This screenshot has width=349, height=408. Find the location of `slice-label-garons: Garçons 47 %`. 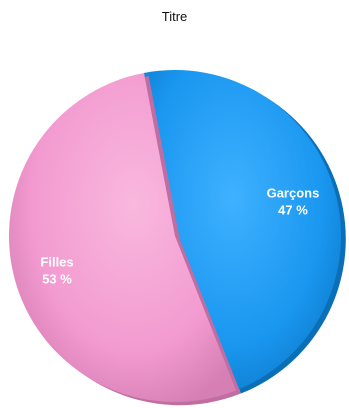

slice-label-garons: Garçons 47 % is located at coordinates (293, 202).